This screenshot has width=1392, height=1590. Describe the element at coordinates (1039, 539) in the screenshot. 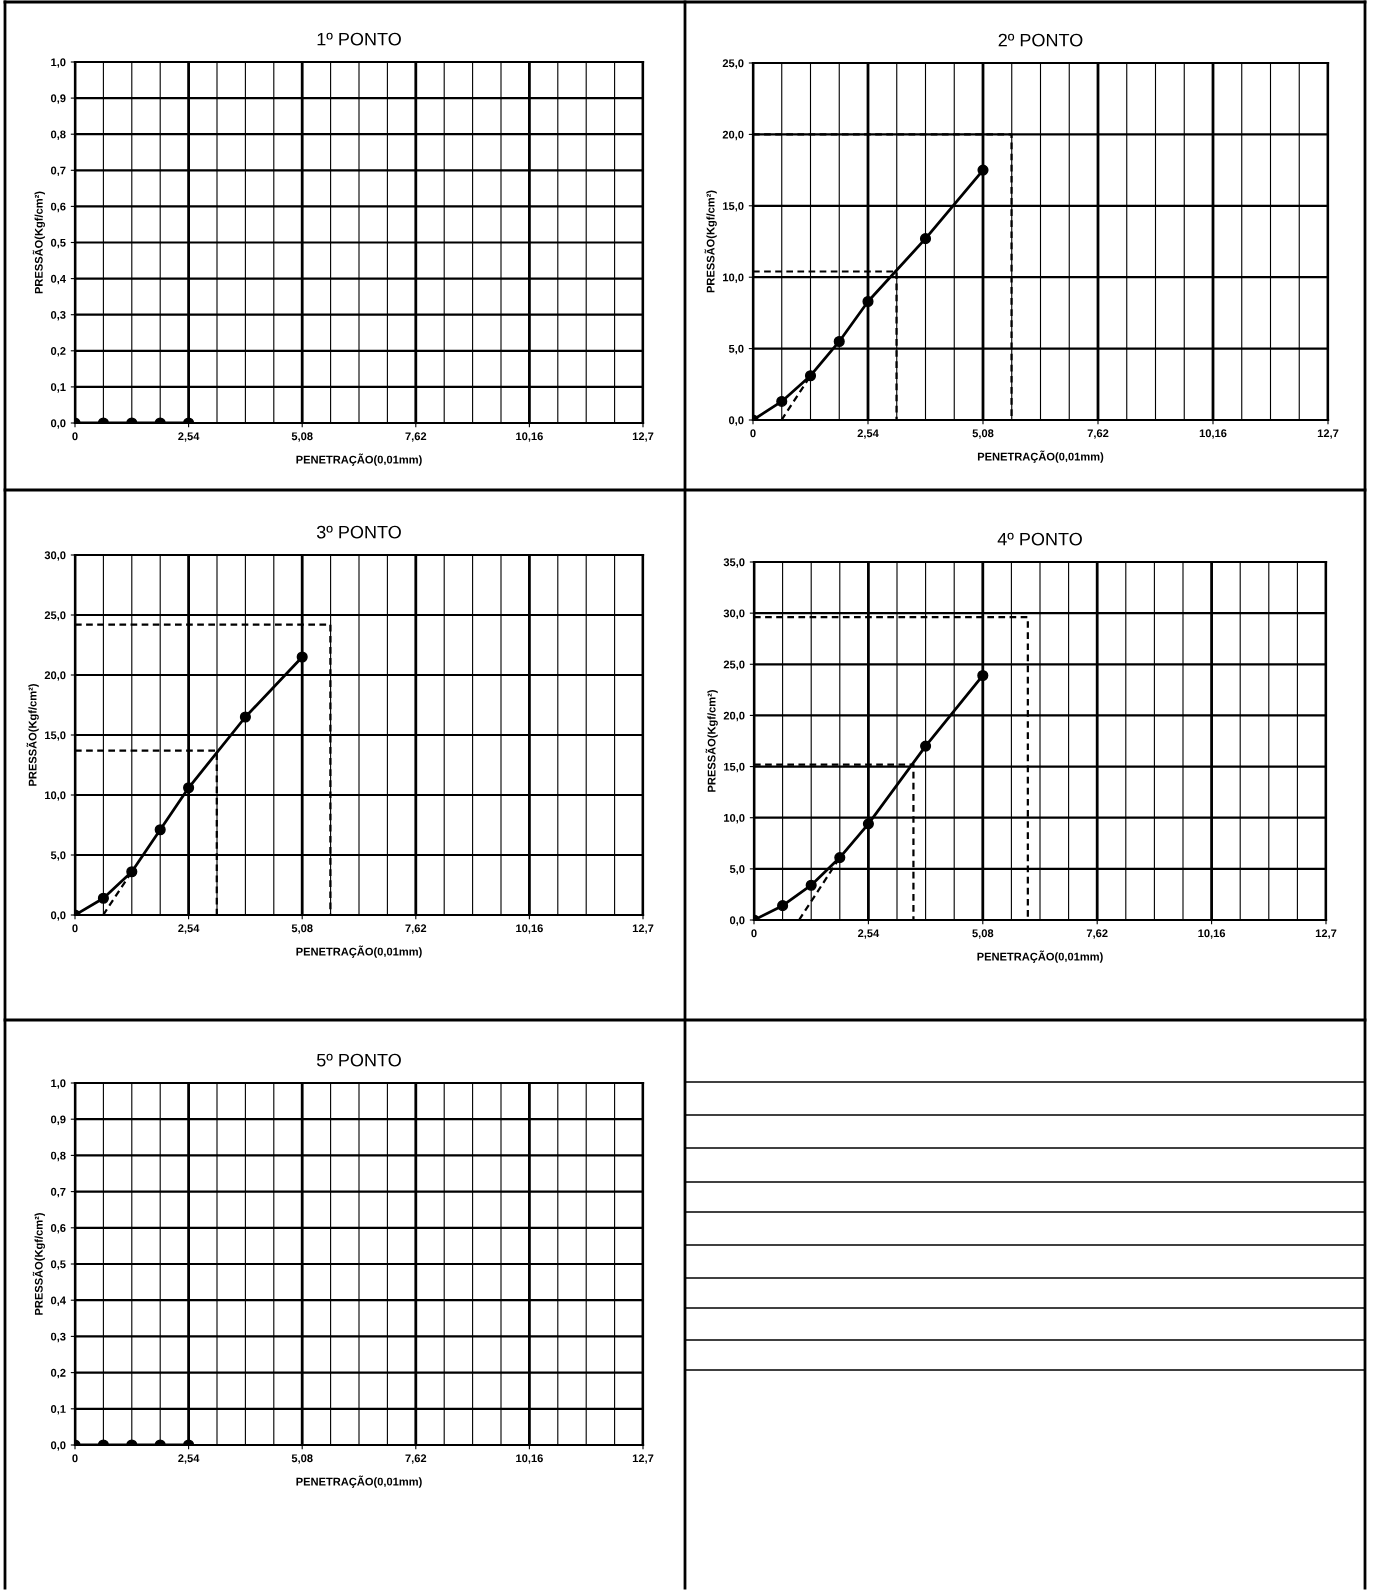

I see `chart-title: 4º PONTO` at that location.